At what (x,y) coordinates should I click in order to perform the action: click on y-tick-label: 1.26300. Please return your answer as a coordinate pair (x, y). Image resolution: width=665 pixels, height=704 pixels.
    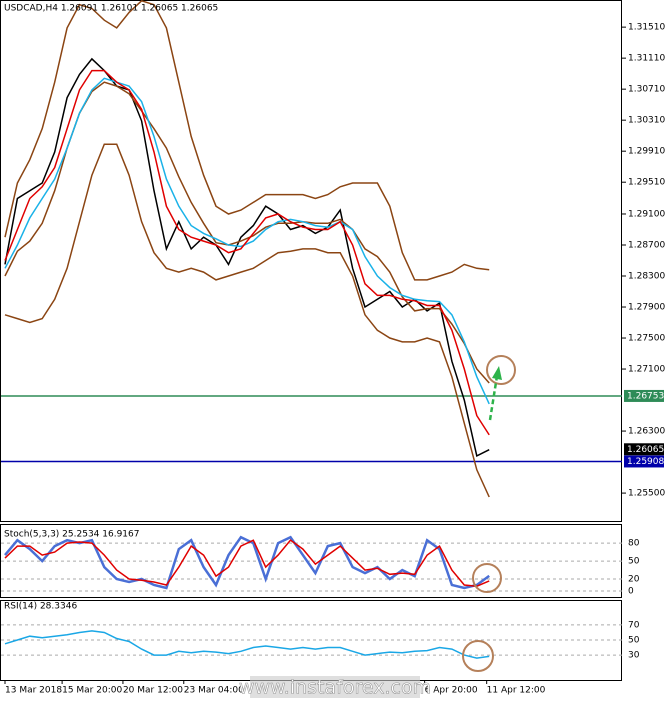
    Looking at the image, I should click on (646, 432).